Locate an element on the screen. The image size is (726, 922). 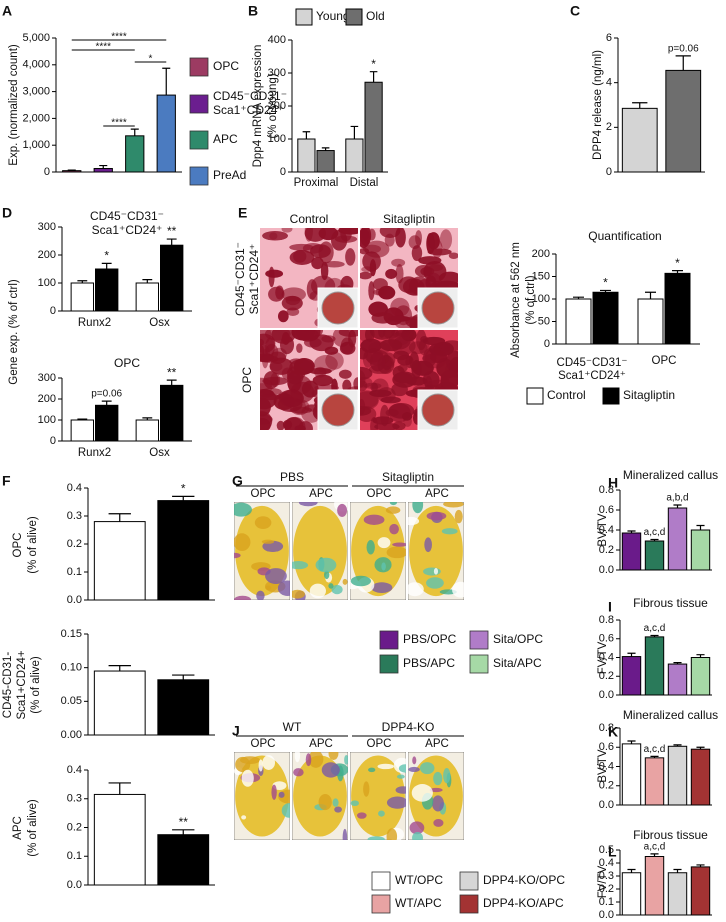
legend-label: Sitagliptin is located at coordinates (649, 395).